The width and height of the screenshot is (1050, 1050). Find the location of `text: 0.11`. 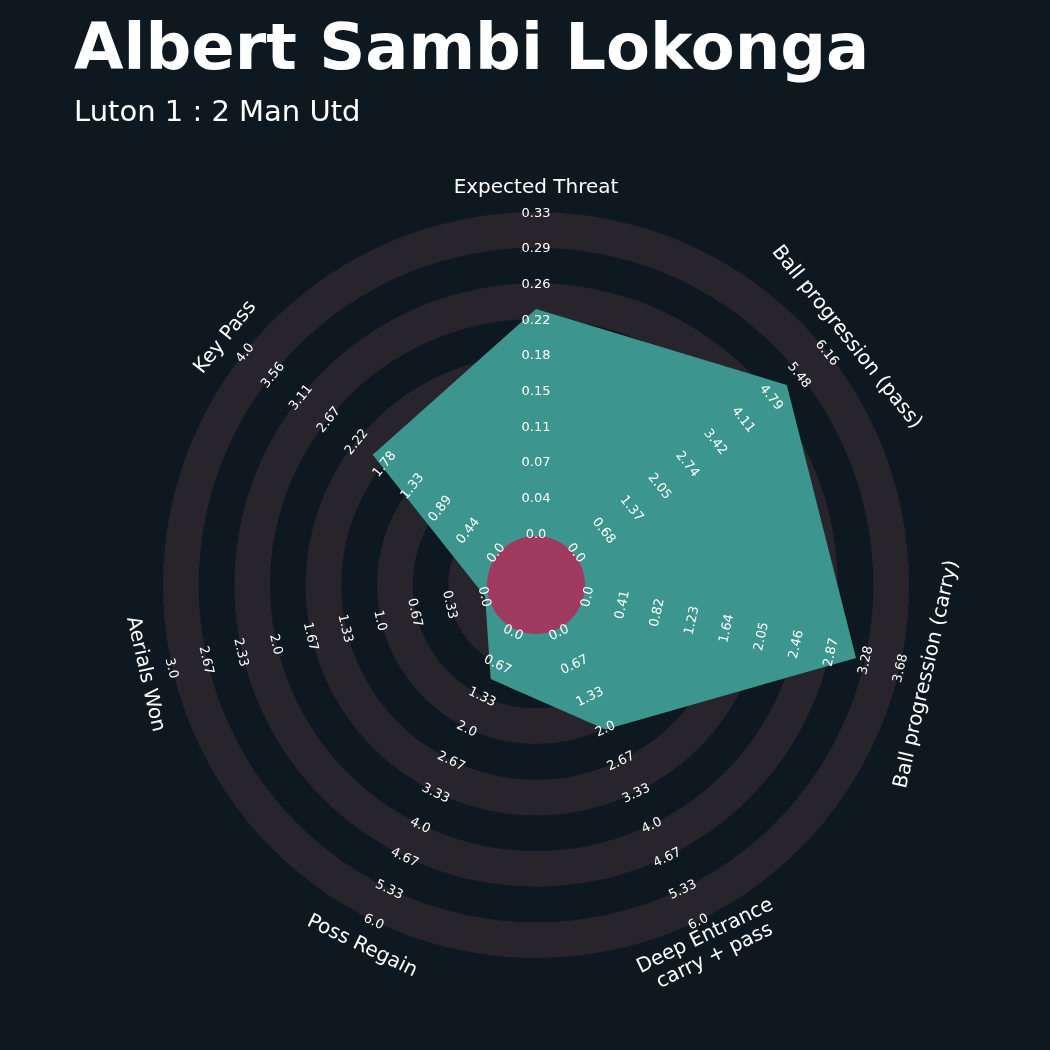

text: 0.11 is located at coordinates (536, 426).